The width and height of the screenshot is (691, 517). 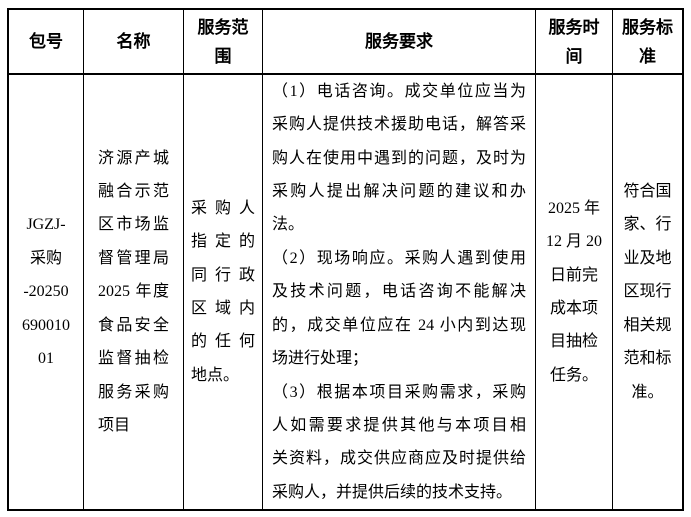 I want to click on cell-project-name: 济源产城融合示范区市场监督管理局 2025 年度 食品安全监督抽检服务采购项目, so click(x=134, y=292).